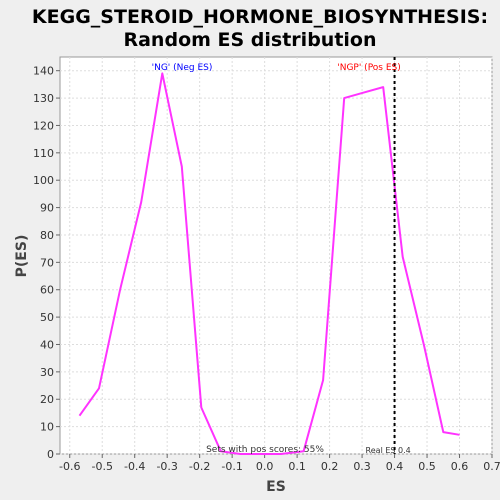 This screenshot has height=500, width=500. Describe the element at coordinates (22, 256) in the screenshot. I see `y-axis-label: P(ES)` at that location.